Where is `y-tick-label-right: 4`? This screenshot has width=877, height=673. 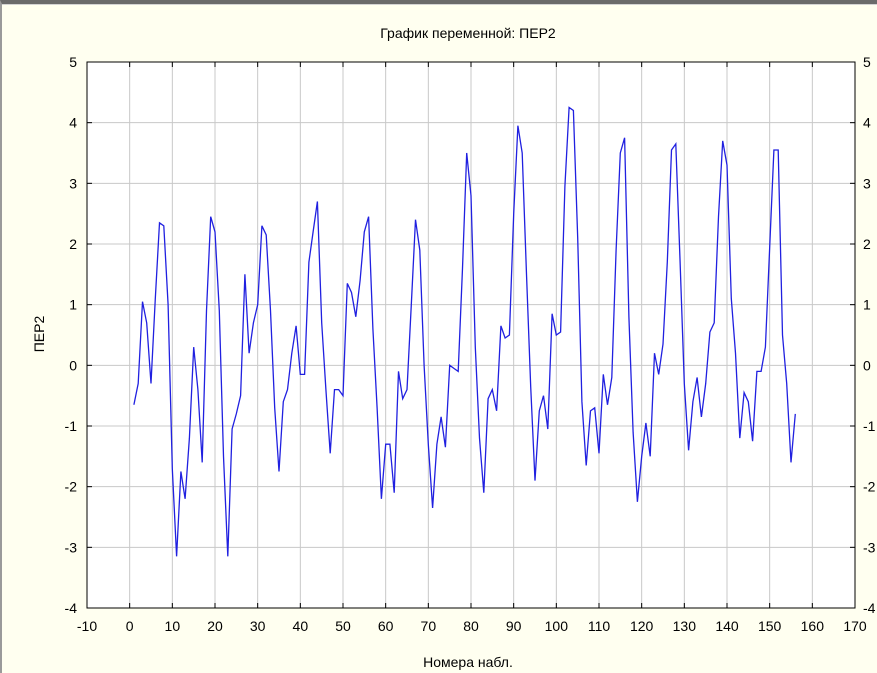
y-tick-label-right: 4 is located at coordinates (867, 123).